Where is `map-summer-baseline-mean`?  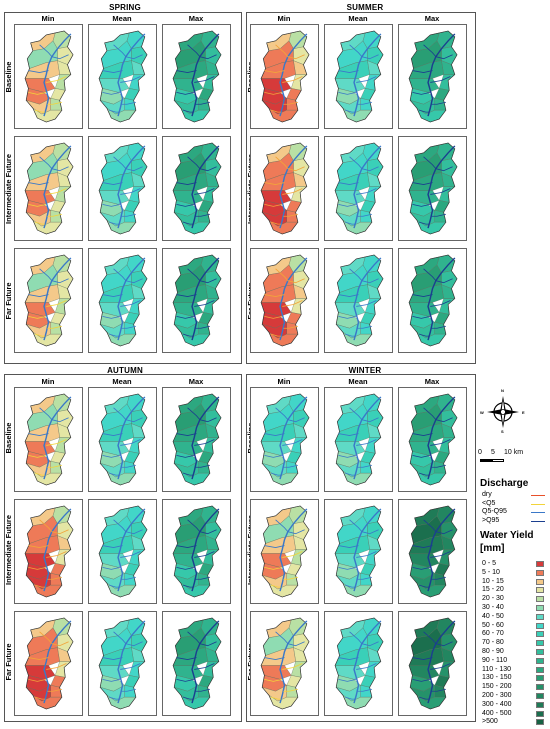
map-summer-baseline-mean is located at coordinates (358, 76).